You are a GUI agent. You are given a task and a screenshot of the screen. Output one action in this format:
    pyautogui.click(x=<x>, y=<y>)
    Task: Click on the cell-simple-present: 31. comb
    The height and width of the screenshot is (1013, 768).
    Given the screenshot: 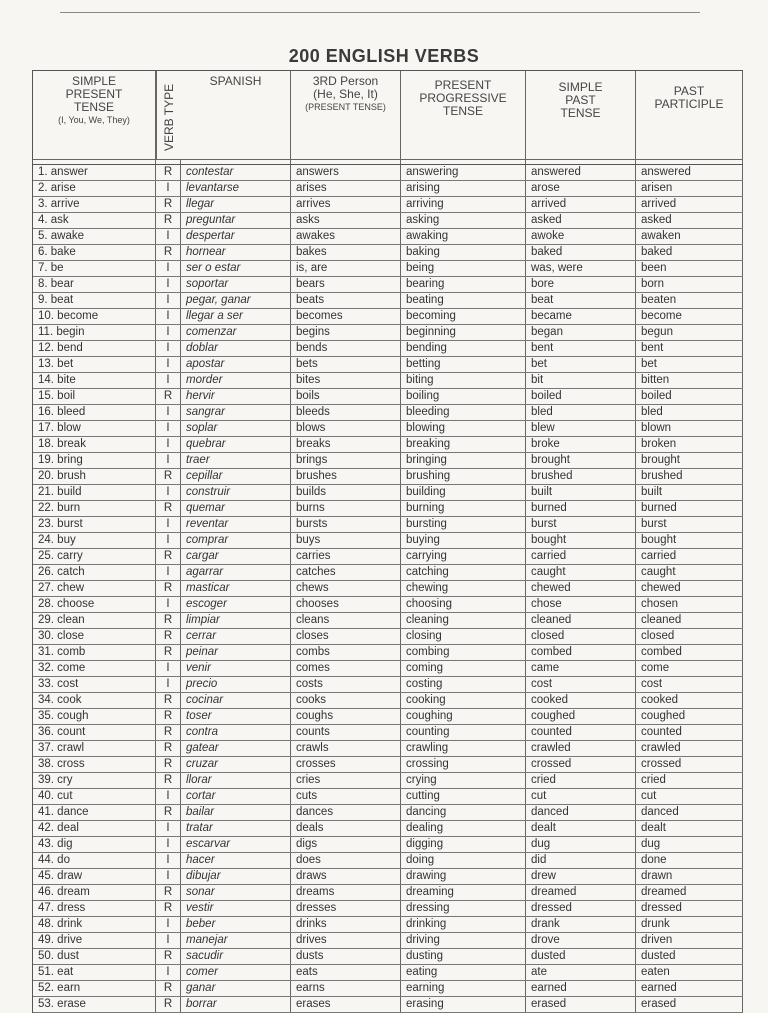 What is the action you would take?
    pyautogui.click(x=94, y=652)
    